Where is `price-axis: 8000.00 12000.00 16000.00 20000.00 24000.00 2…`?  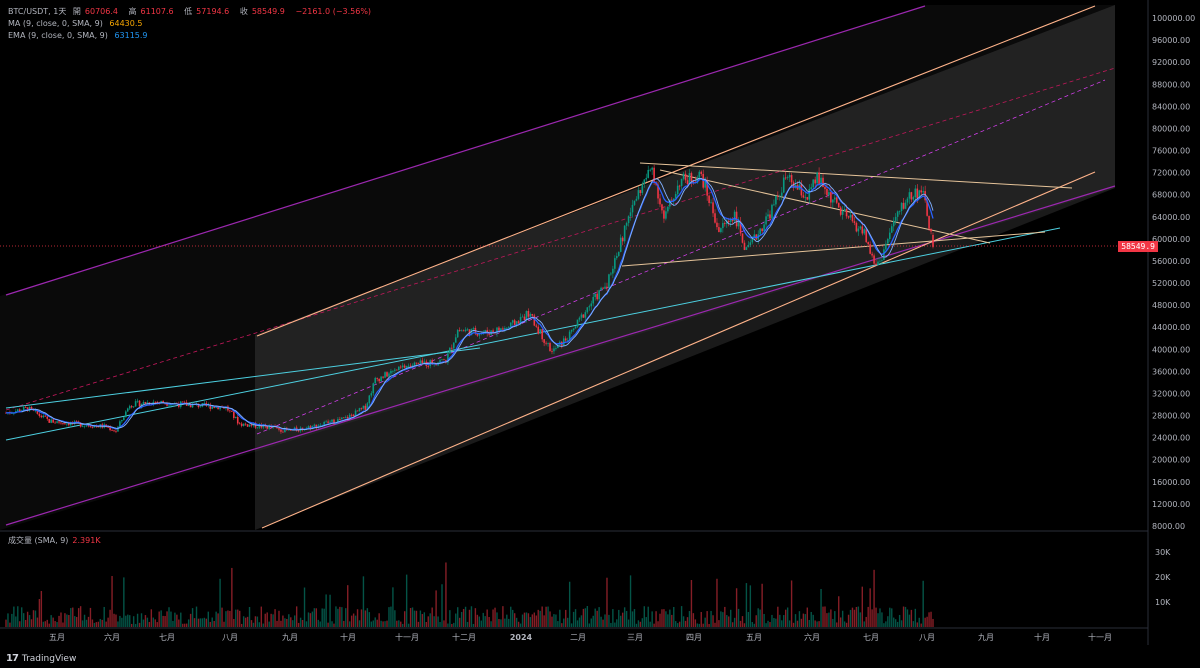
price-axis: 8000.00 12000.00 16000.00 20000.00 24000.00 2… is located at coordinates (1173, 272).